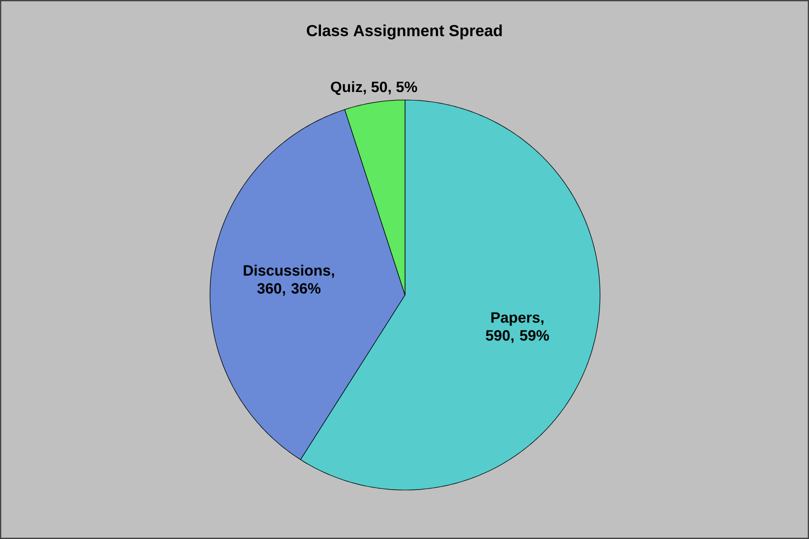 The height and width of the screenshot is (539, 809). What do you see at coordinates (391, 88) in the screenshot?
I see `data-label: , 50, 5%` at bounding box center [391, 88].